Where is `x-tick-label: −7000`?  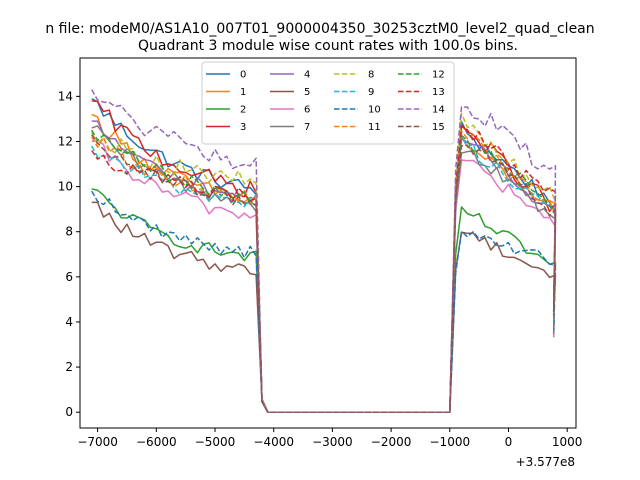 x-tick-label: −7000 is located at coordinates (97, 442).